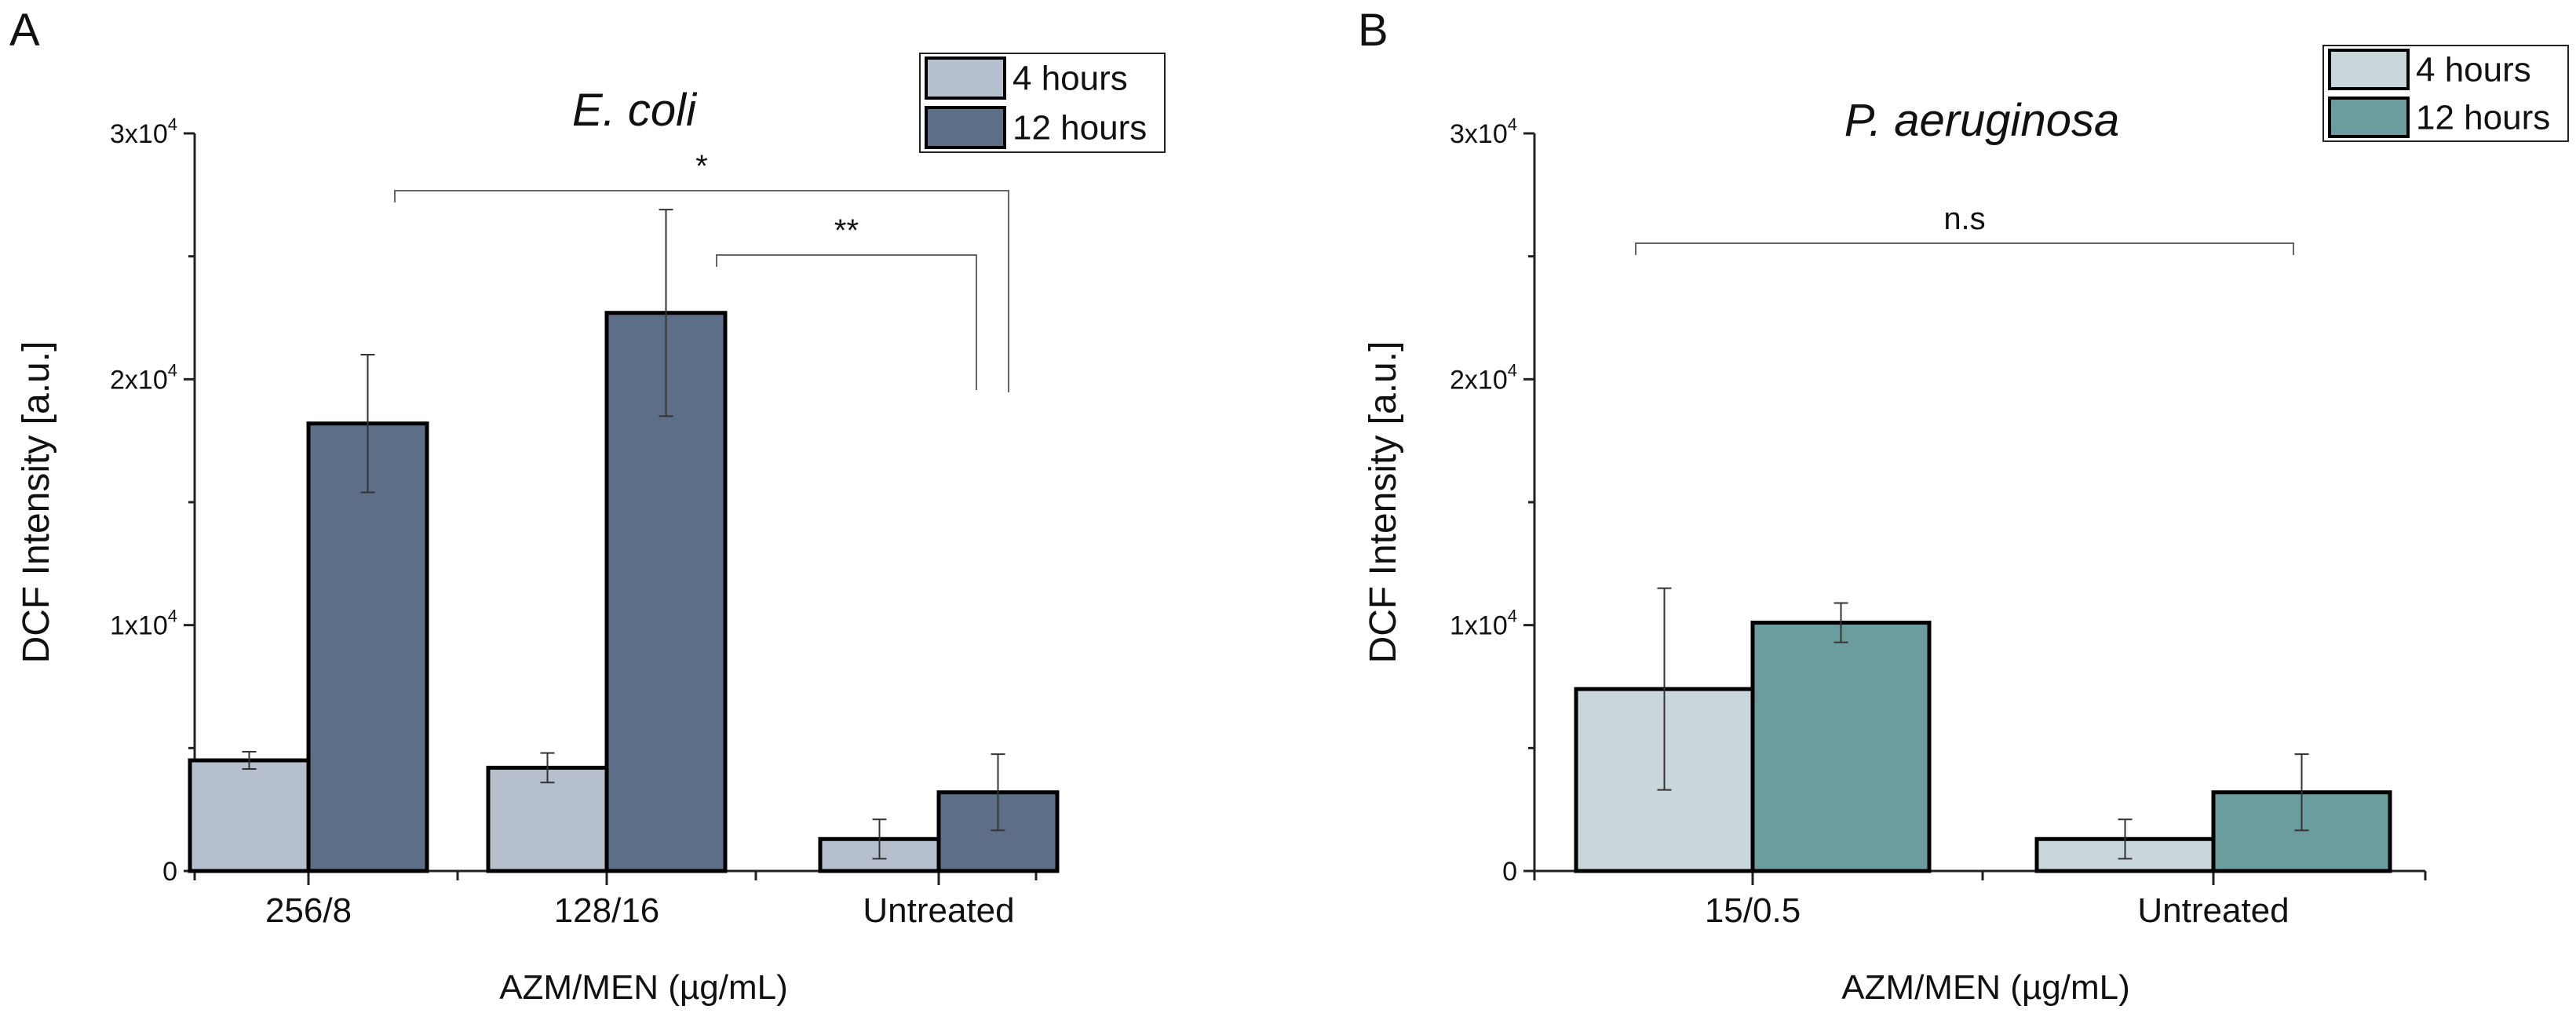 This screenshot has width=2576, height=1024. What do you see at coordinates (1964, 219) in the screenshot?
I see `significance-label: n.s` at bounding box center [1964, 219].